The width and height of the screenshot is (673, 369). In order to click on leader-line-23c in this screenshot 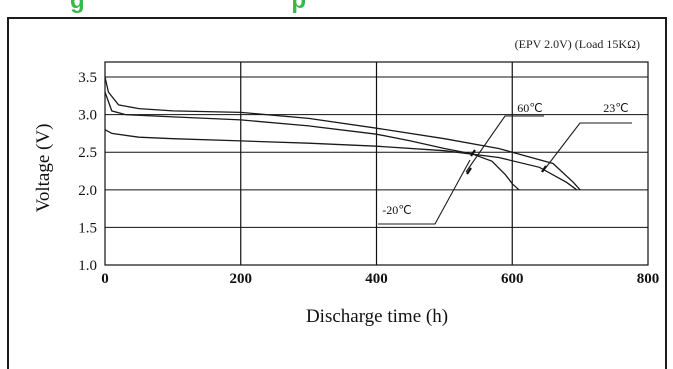, I will do `click(587, 146)`.